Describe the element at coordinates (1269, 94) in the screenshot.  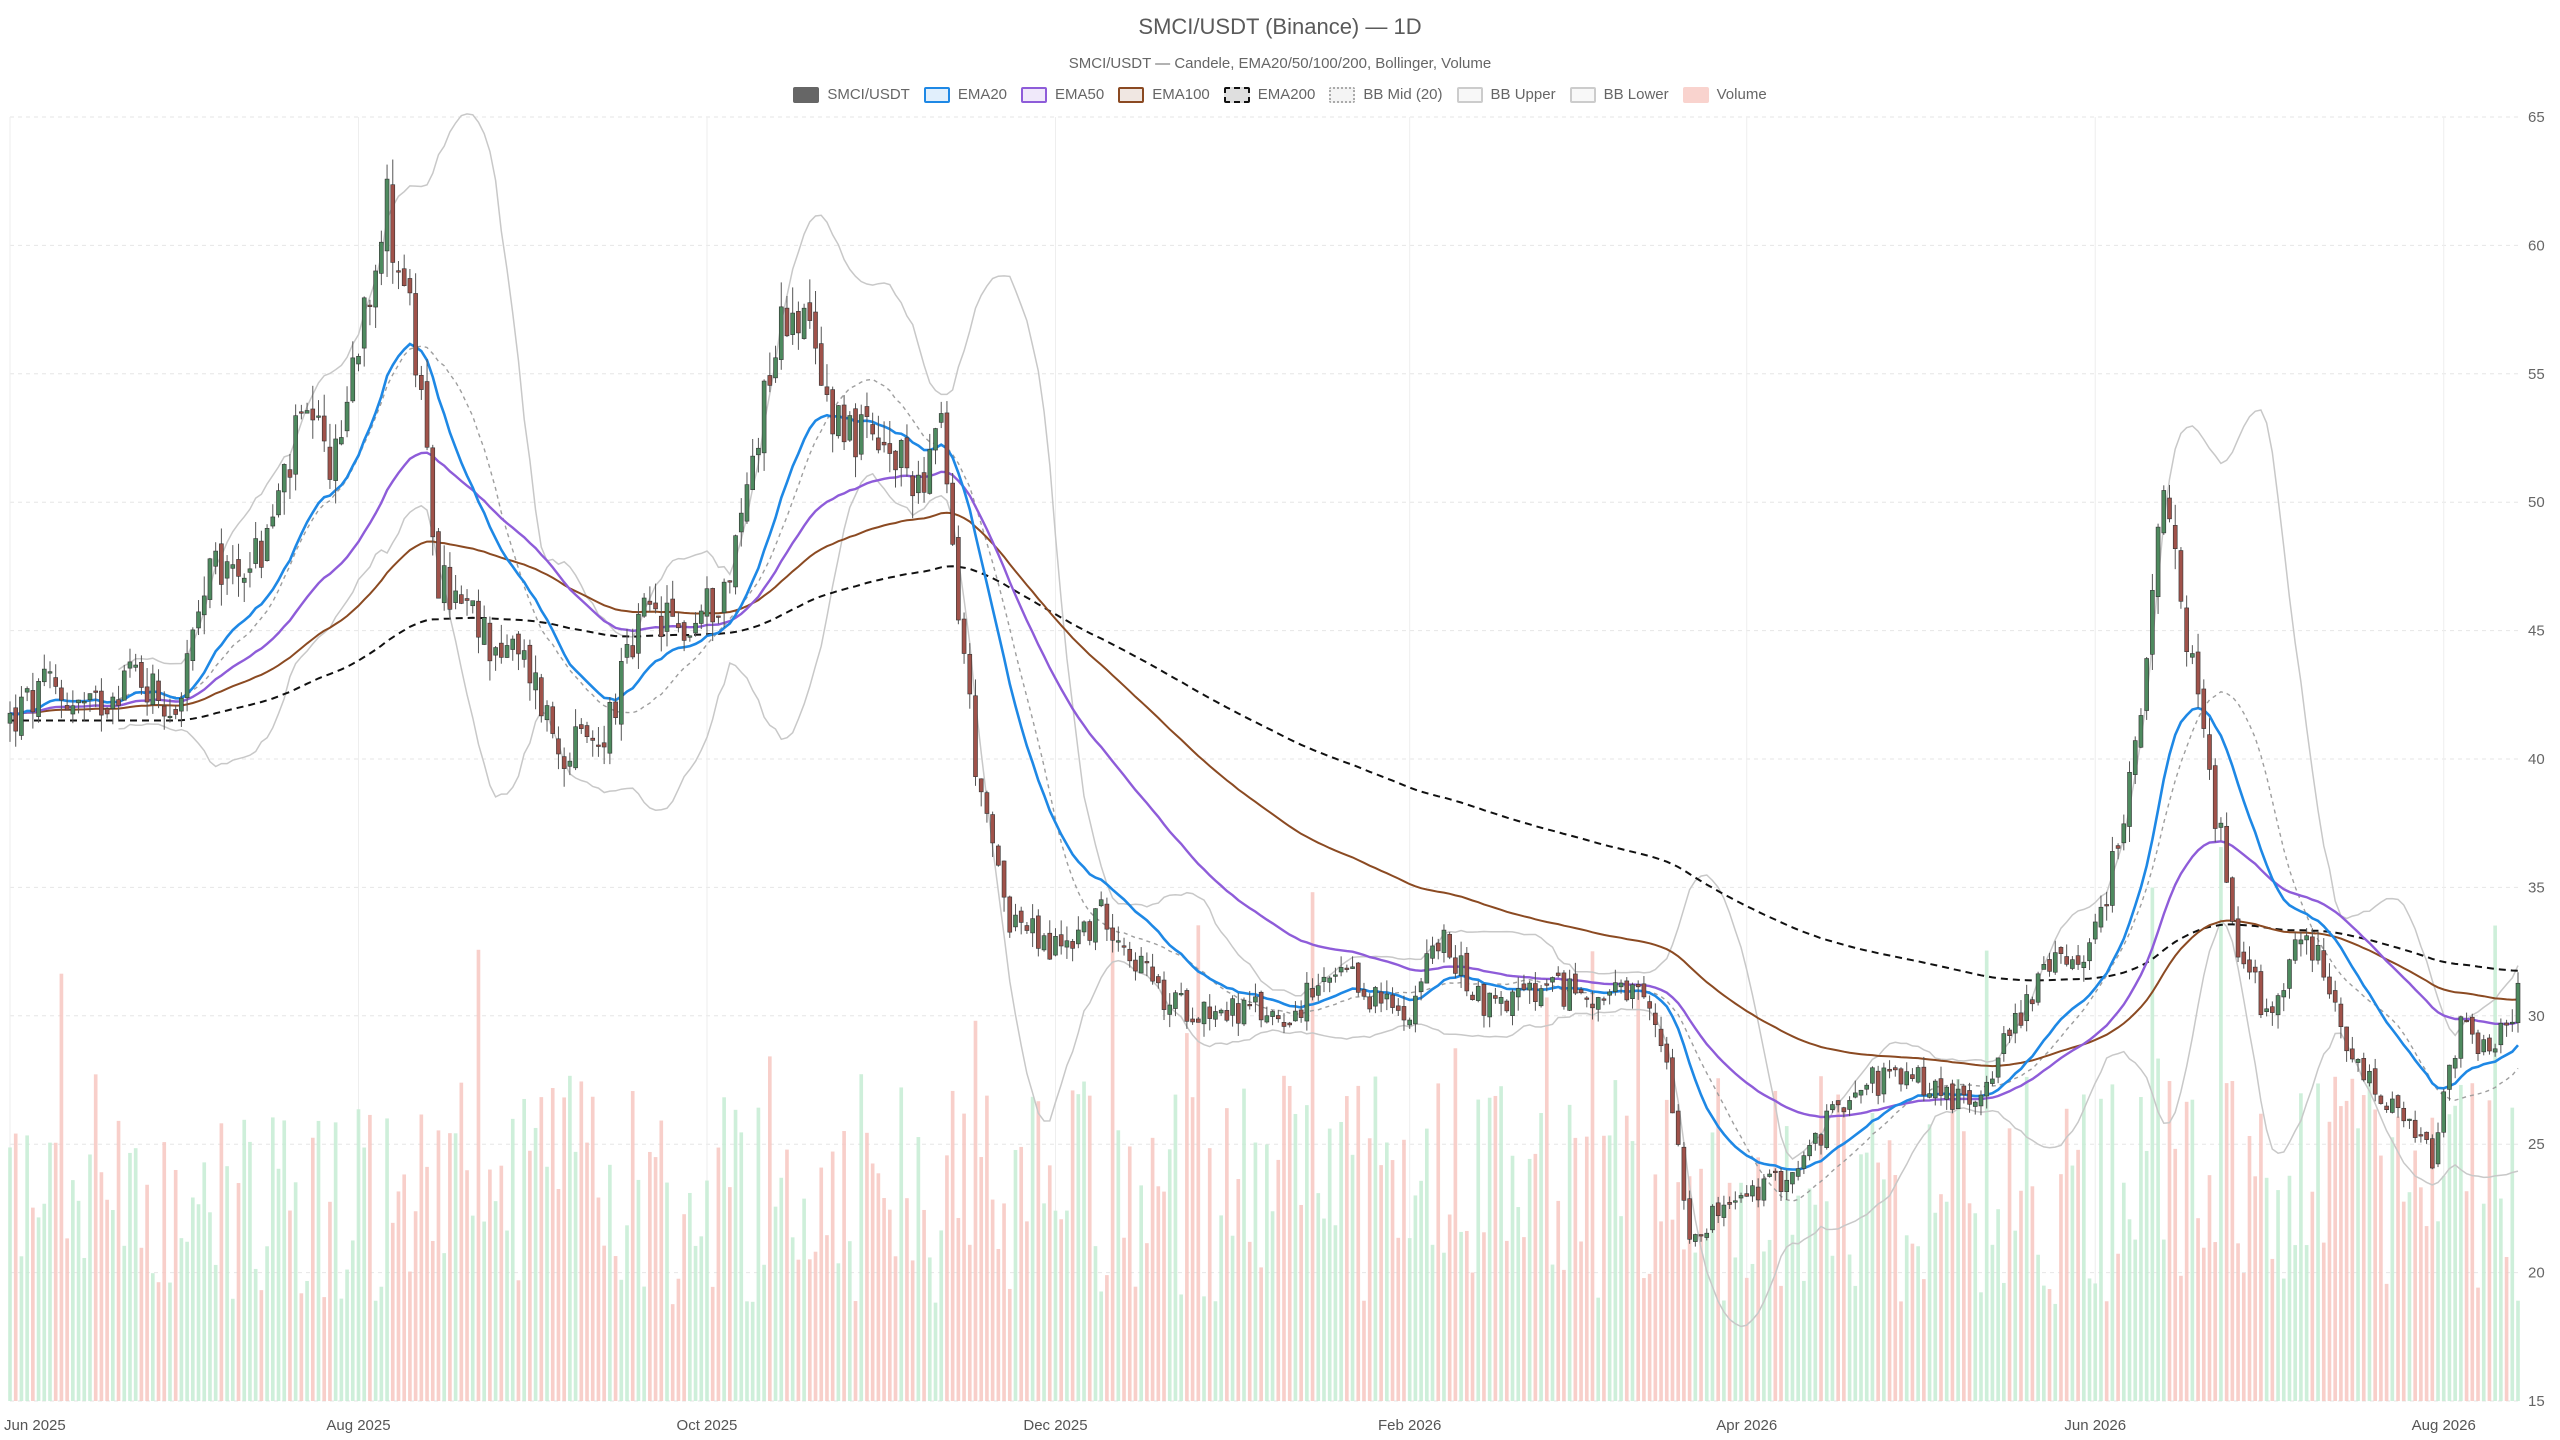
I see `legend-item: EMA200` at that location.